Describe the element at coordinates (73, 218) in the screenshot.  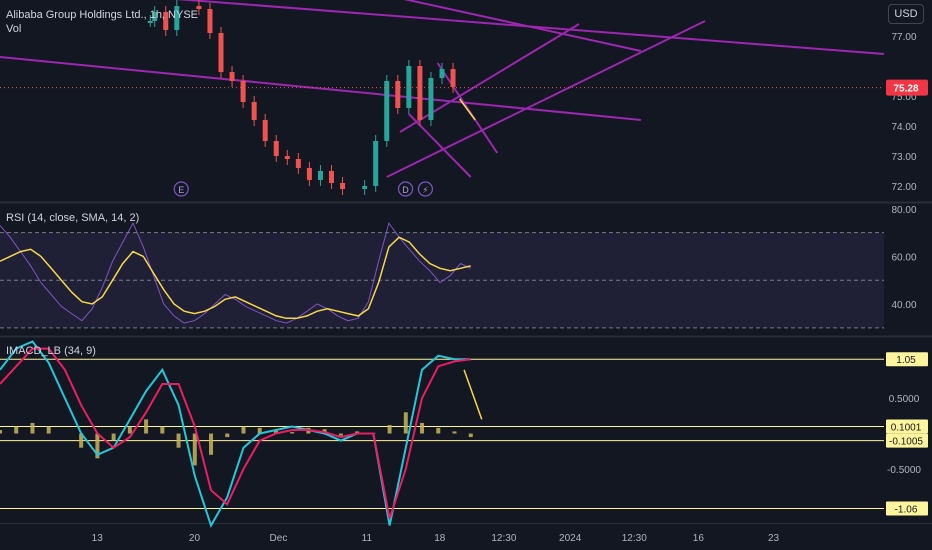
I see `rsi-indicator-label: RSI (14, close, SMA, 14, 2)` at that location.